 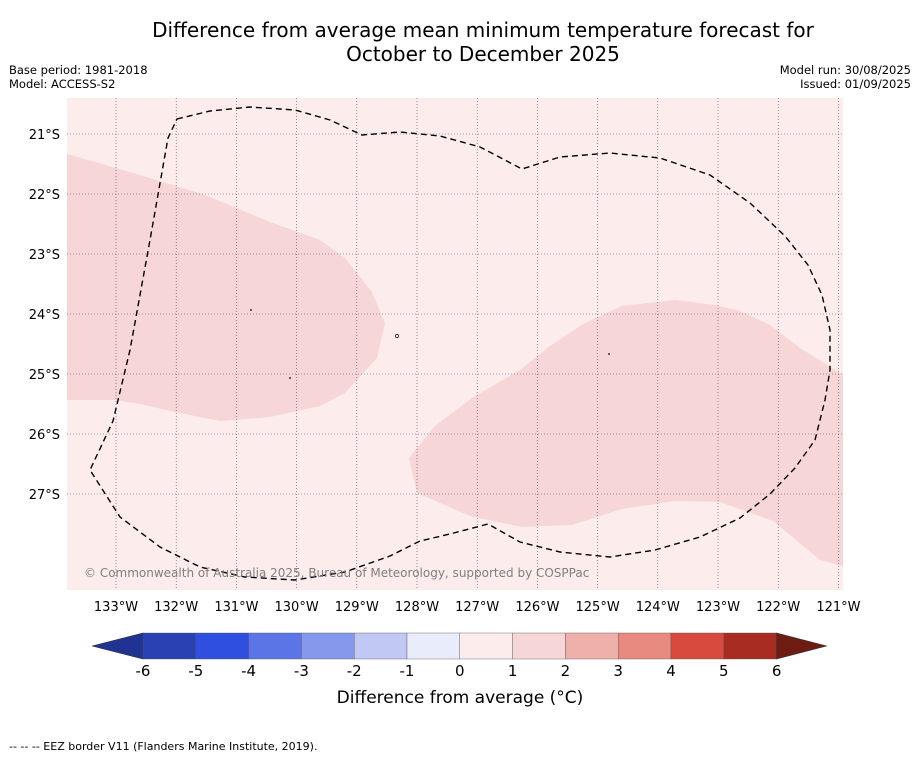 I want to click on lon-tick-label: 125°W, so click(x=598, y=607).